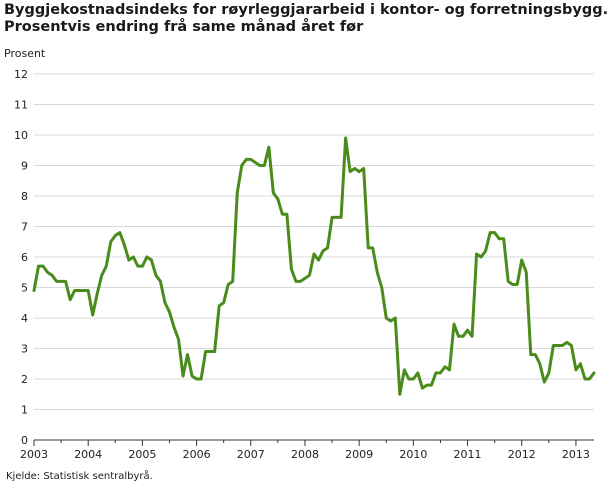 This screenshot has width=610, height=488. What do you see at coordinates (359, 454) in the screenshot?
I see `x-tick-label-2009: 2009` at bounding box center [359, 454].